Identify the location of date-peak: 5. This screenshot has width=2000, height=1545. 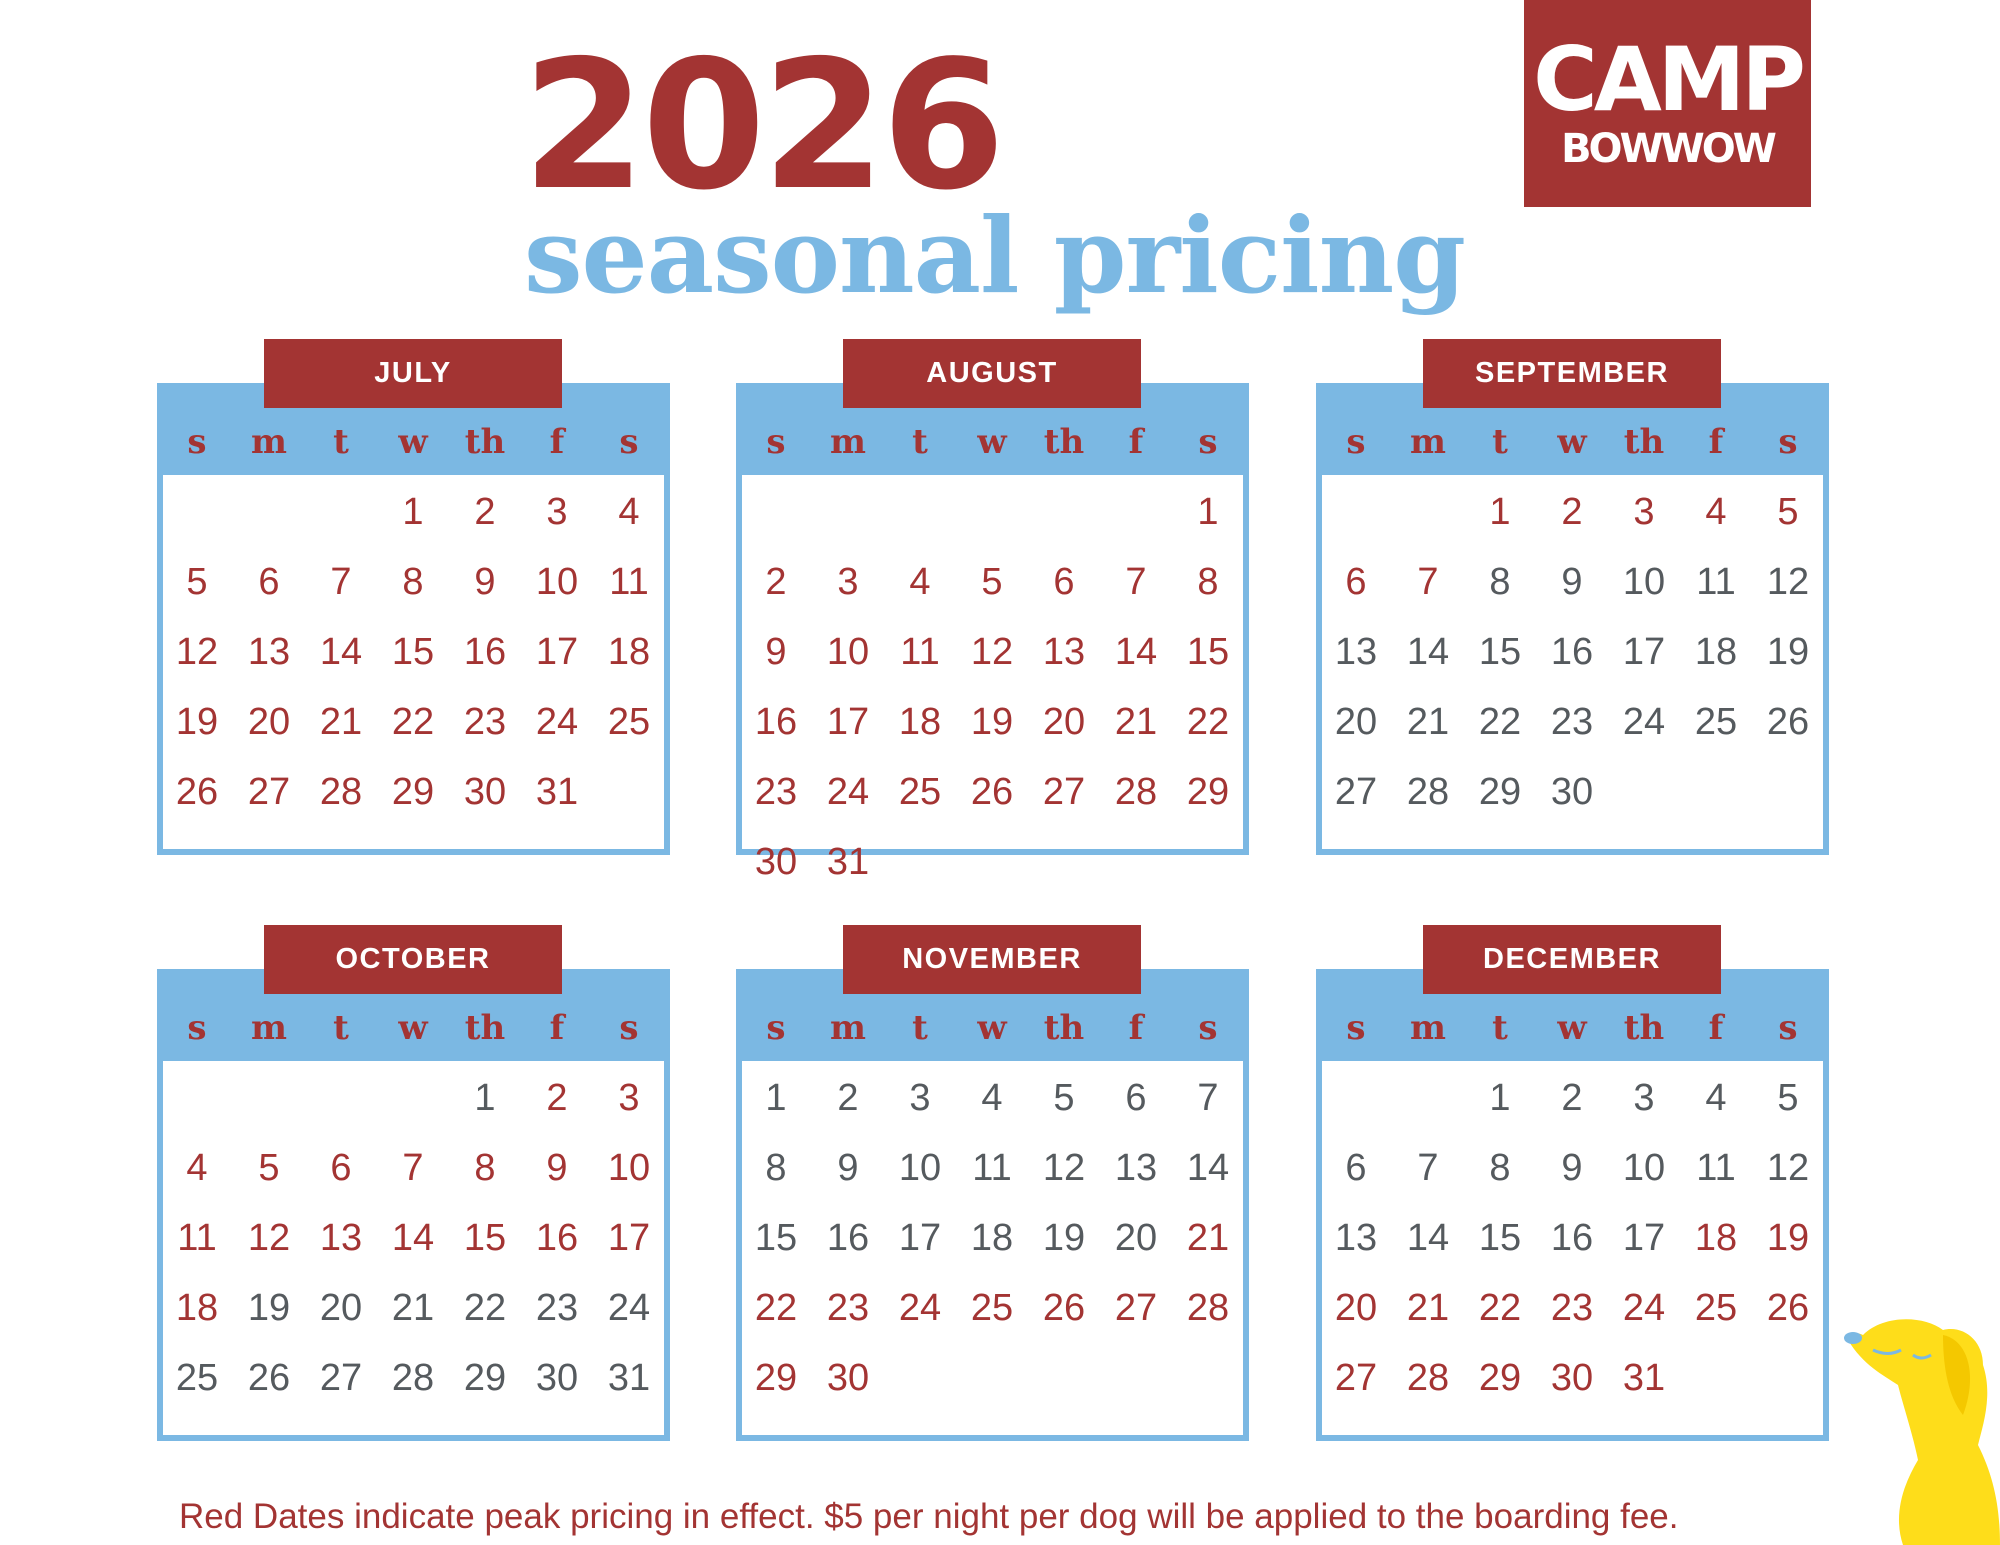
(992, 582).